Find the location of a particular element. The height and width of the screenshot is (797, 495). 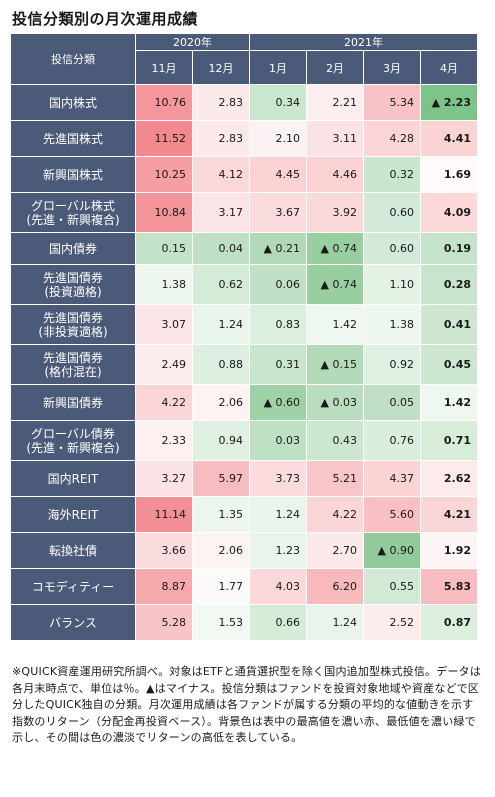

value-cell: 4.37 is located at coordinates (392, 478).